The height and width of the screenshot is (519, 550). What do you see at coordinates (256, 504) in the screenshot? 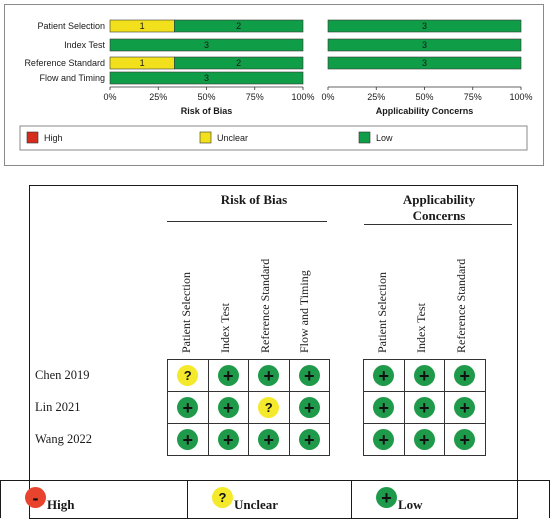
I see `legend-label: Unclear` at bounding box center [256, 504].